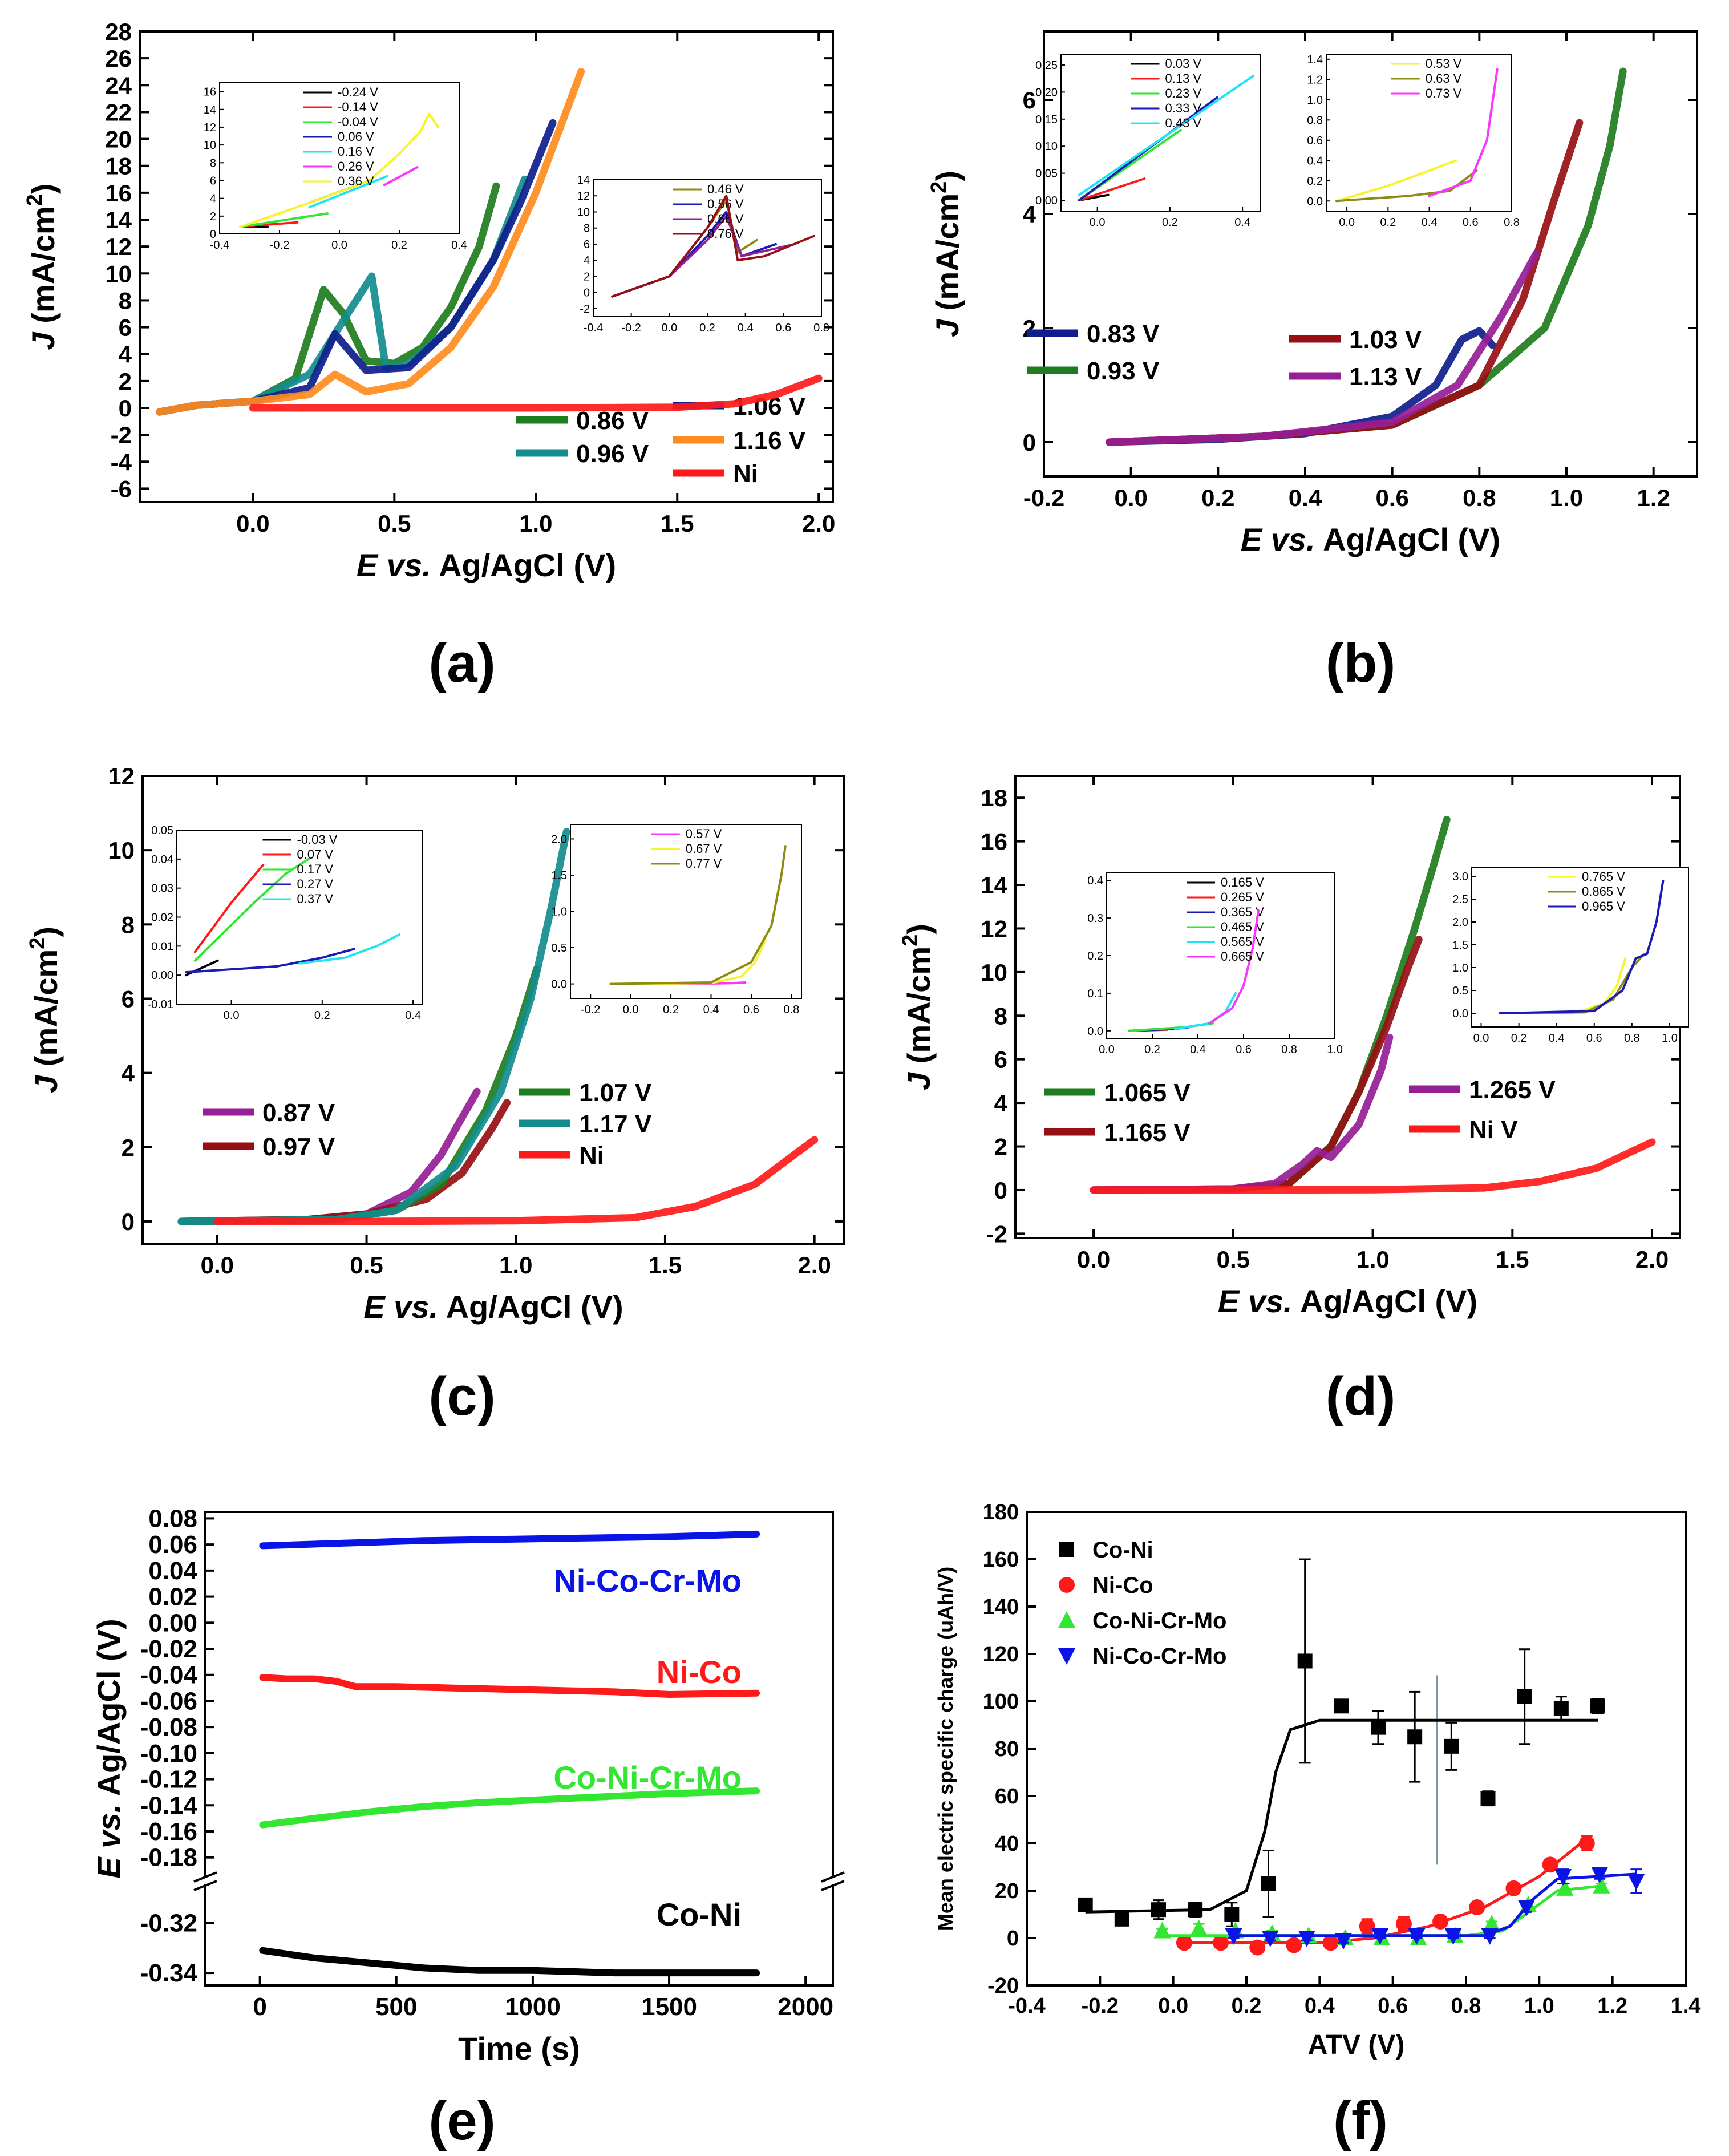 This screenshot has width=1729, height=2156. What do you see at coordinates (994, 797) in the screenshot?
I see `panel-d-ytick-label: 18` at bounding box center [994, 797].